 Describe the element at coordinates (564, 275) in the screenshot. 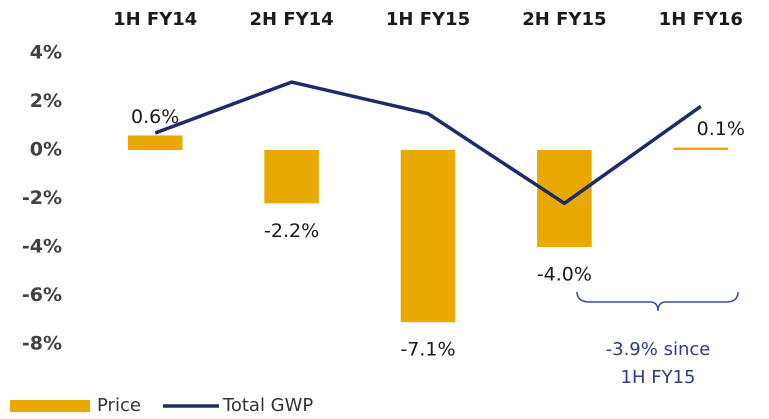

I see `data-label: -4.0%` at that location.